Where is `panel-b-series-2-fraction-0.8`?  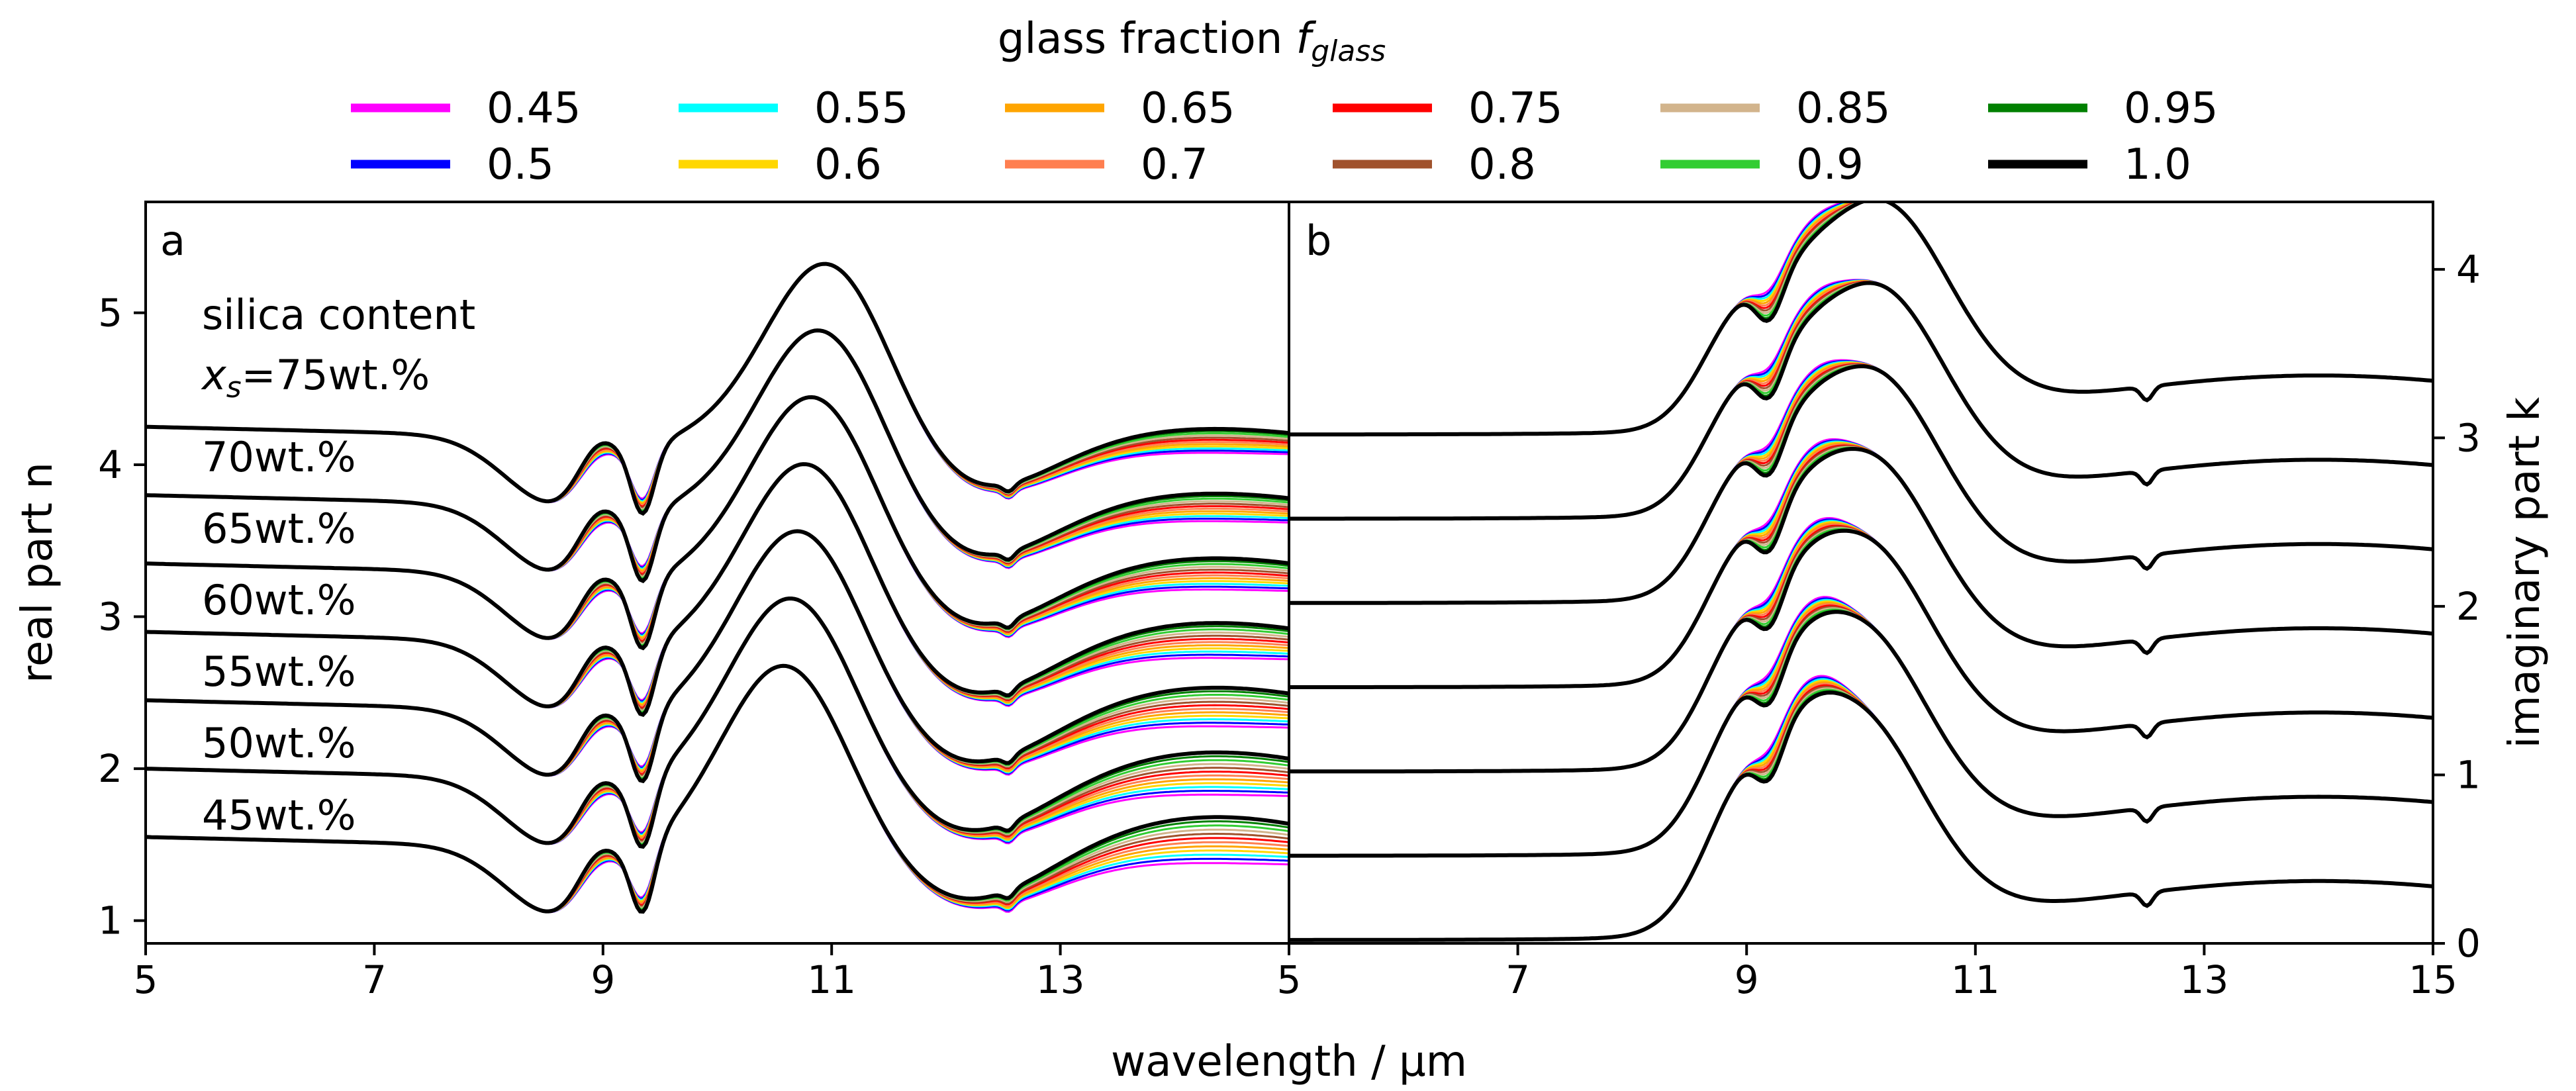
panel-b-series-2-fraction-0.8 is located at coordinates (1861, 649).